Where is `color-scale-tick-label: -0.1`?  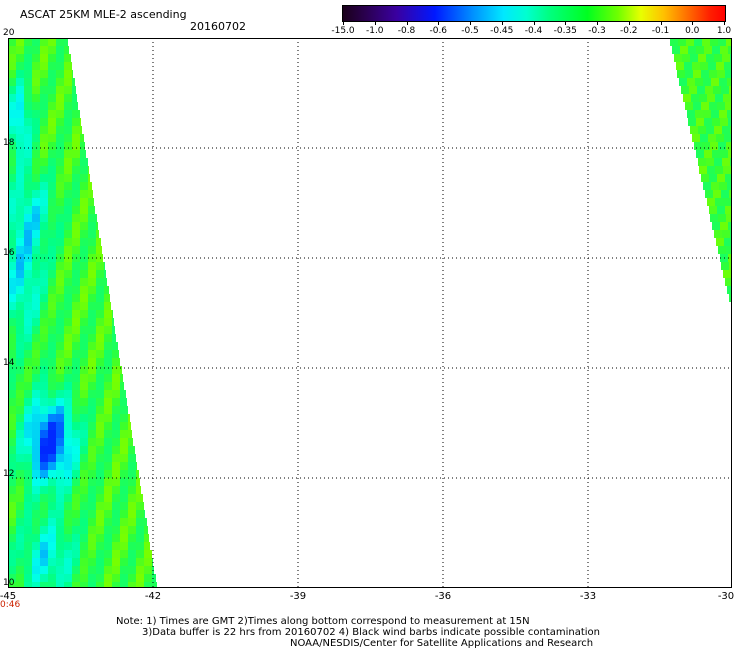 color-scale-tick-label: -0.1 is located at coordinates (660, 31).